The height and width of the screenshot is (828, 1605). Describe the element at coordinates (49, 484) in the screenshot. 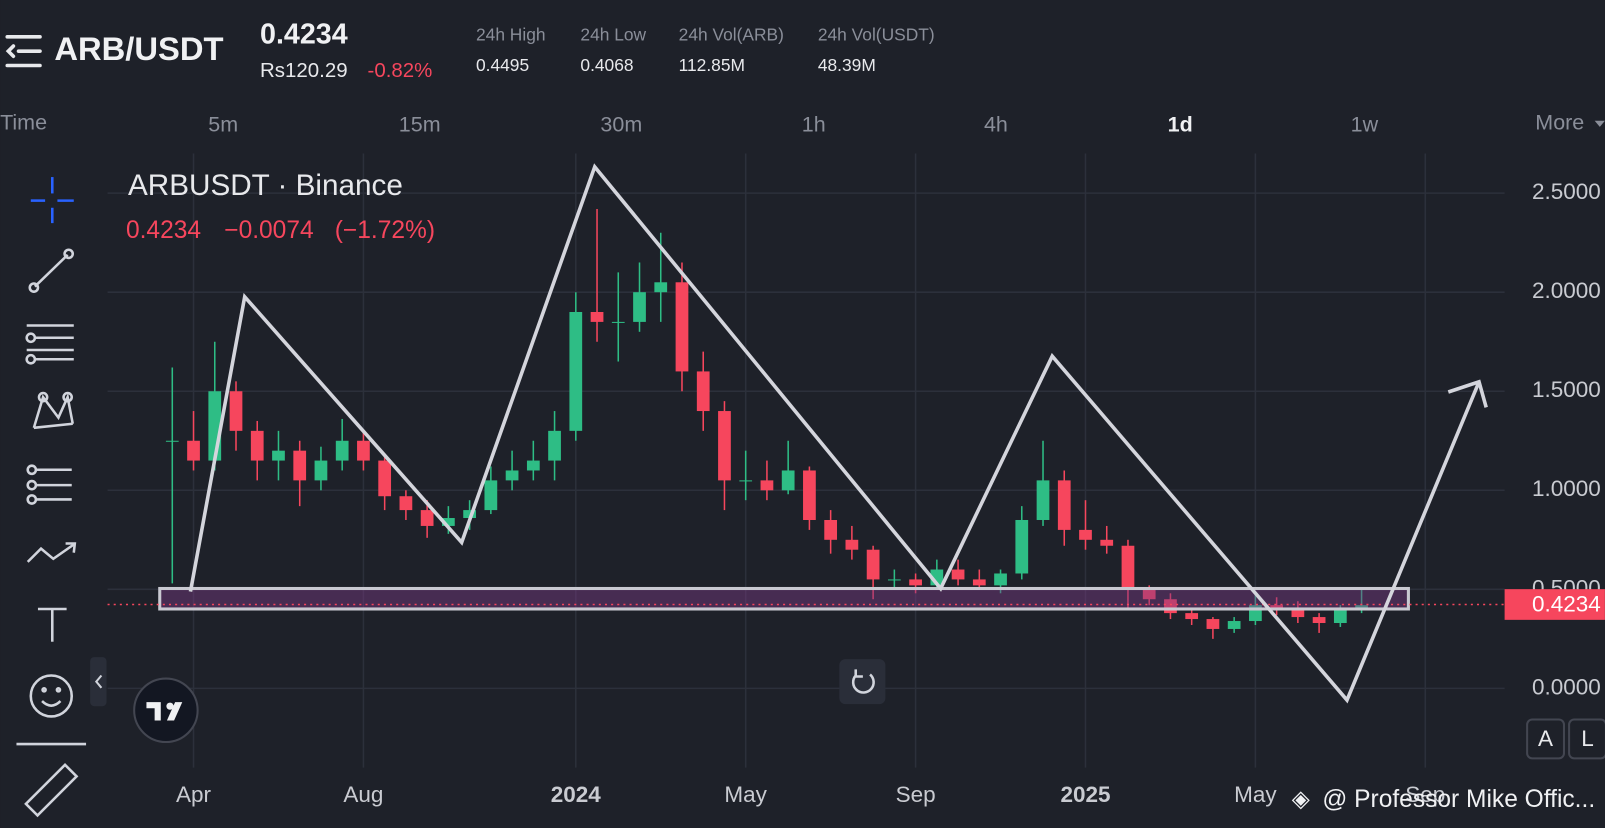

I see `forecast-tool` at that location.